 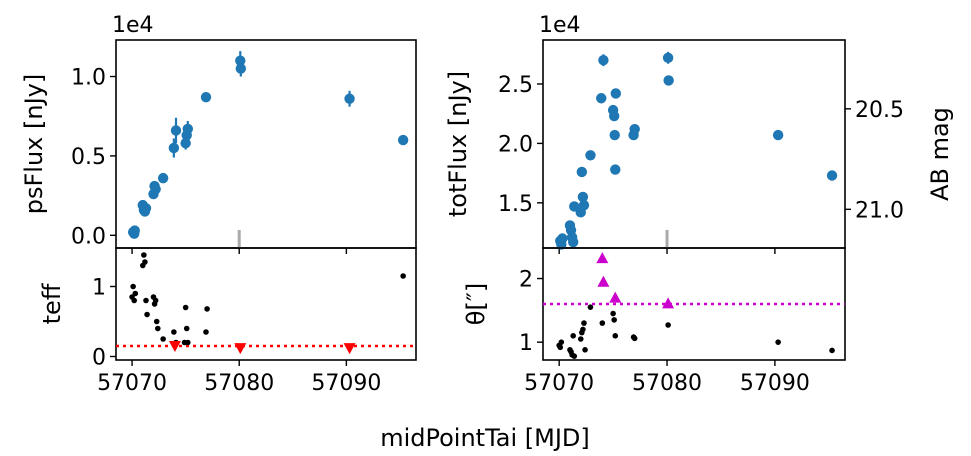 What do you see at coordinates (879, 210) in the screenshot?
I see `secondary-y-tick-label: 21.0` at bounding box center [879, 210].